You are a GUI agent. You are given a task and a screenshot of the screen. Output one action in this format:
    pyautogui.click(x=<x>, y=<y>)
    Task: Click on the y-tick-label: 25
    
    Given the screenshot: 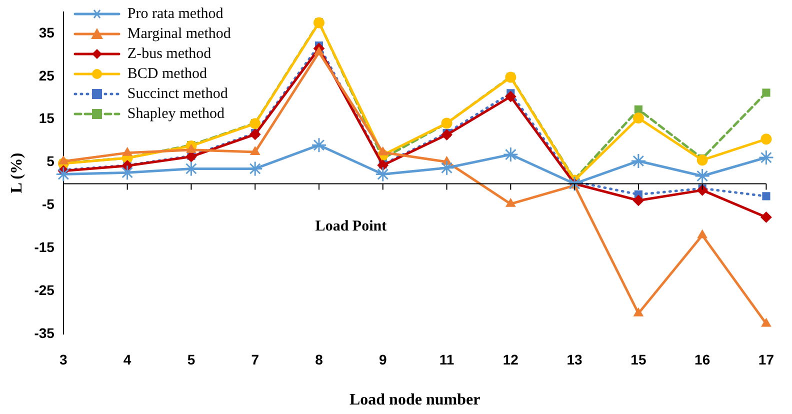 What is the action you would take?
    pyautogui.click(x=46, y=75)
    